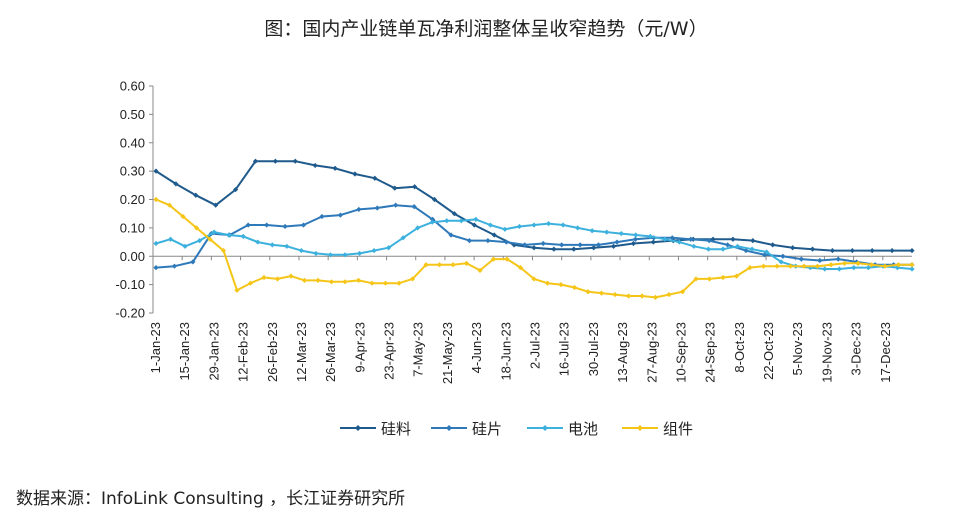 This screenshot has width=972, height=523. I want to click on y-tick-label: 0.00, so click(132, 256).